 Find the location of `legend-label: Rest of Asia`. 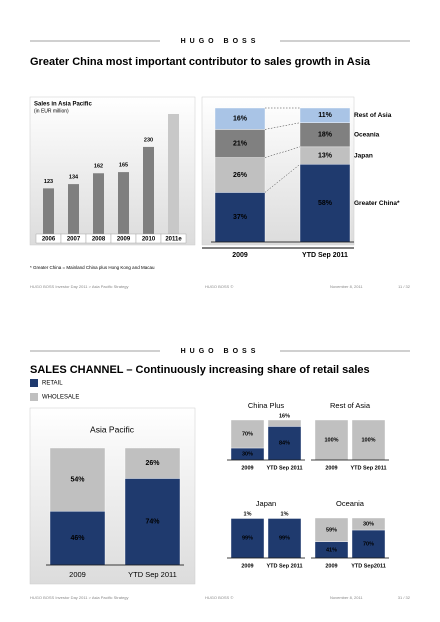

legend-label: Rest of Asia is located at coordinates (373, 115).